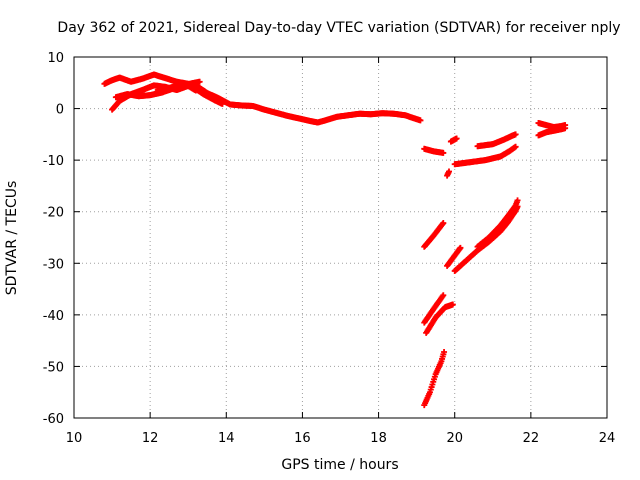 This screenshot has width=640, height=480. I want to click on x-tick-label: 16, so click(302, 438).